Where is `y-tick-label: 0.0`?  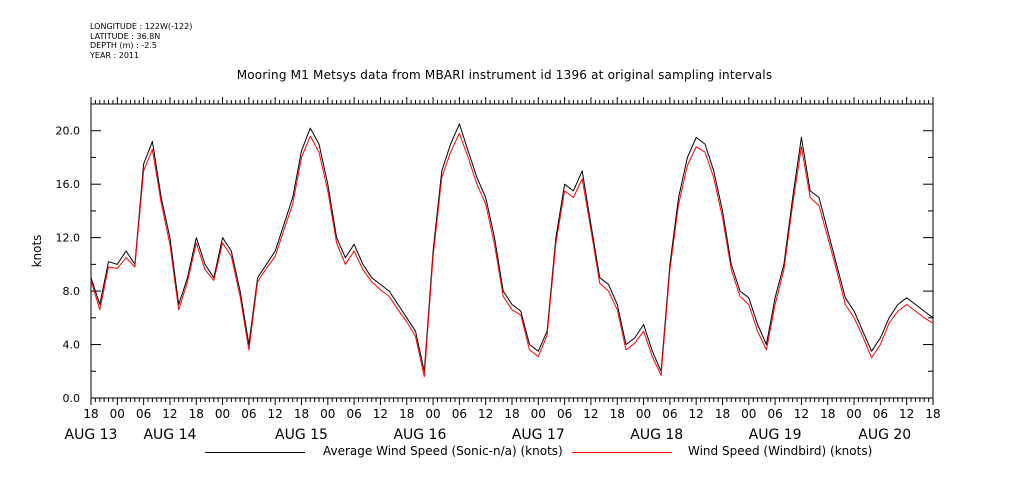
y-tick-label: 0.0 is located at coordinates (72, 398).